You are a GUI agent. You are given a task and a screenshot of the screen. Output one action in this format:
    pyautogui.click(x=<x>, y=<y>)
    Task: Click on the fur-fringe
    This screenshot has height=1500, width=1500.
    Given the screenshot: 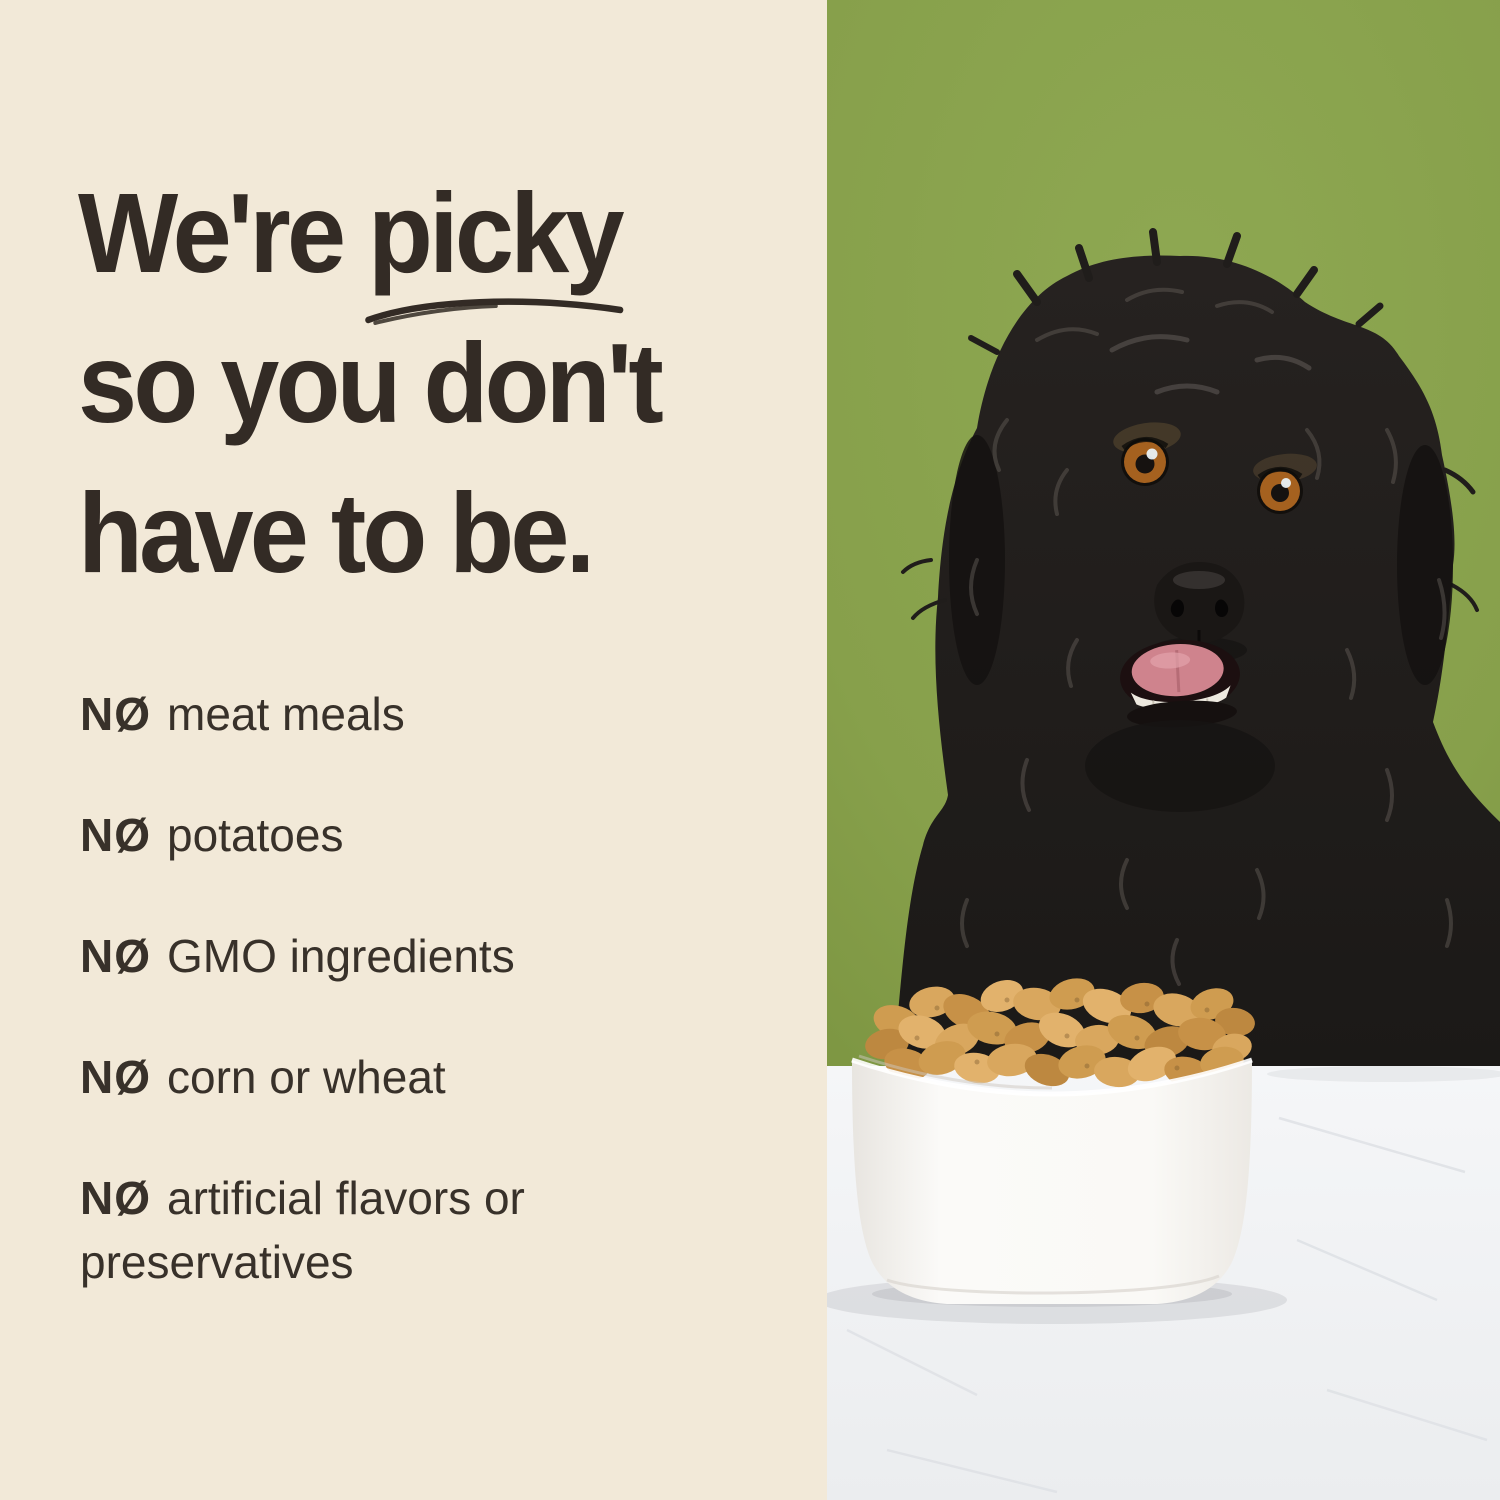 What is the action you would take?
    pyautogui.click(x=1190, y=424)
    